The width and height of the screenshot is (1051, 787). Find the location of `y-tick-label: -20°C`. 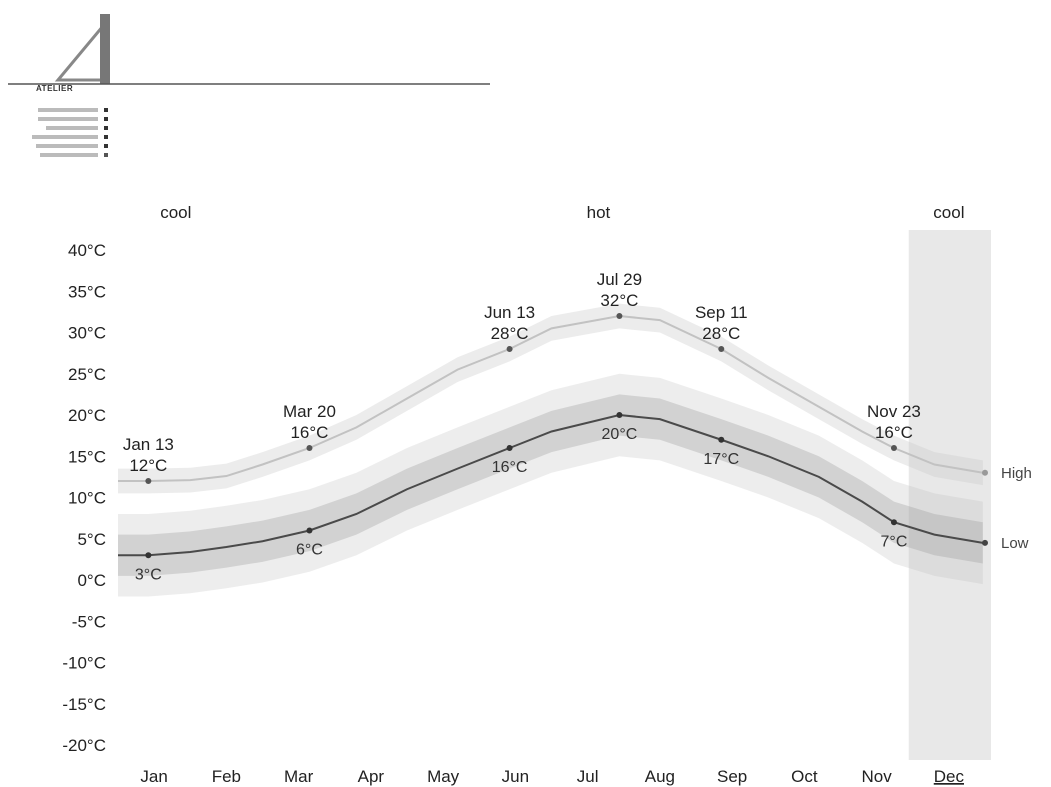

y-tick-label: -20°C is located at coordinates (84, 745).